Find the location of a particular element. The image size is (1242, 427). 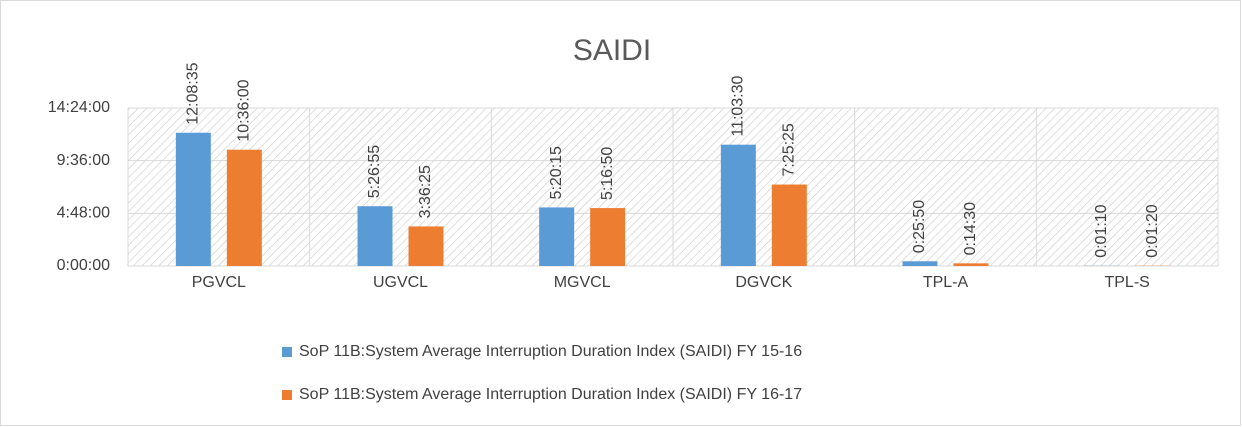

data-label: 5:20:15 is located at coordinates (556, 172).